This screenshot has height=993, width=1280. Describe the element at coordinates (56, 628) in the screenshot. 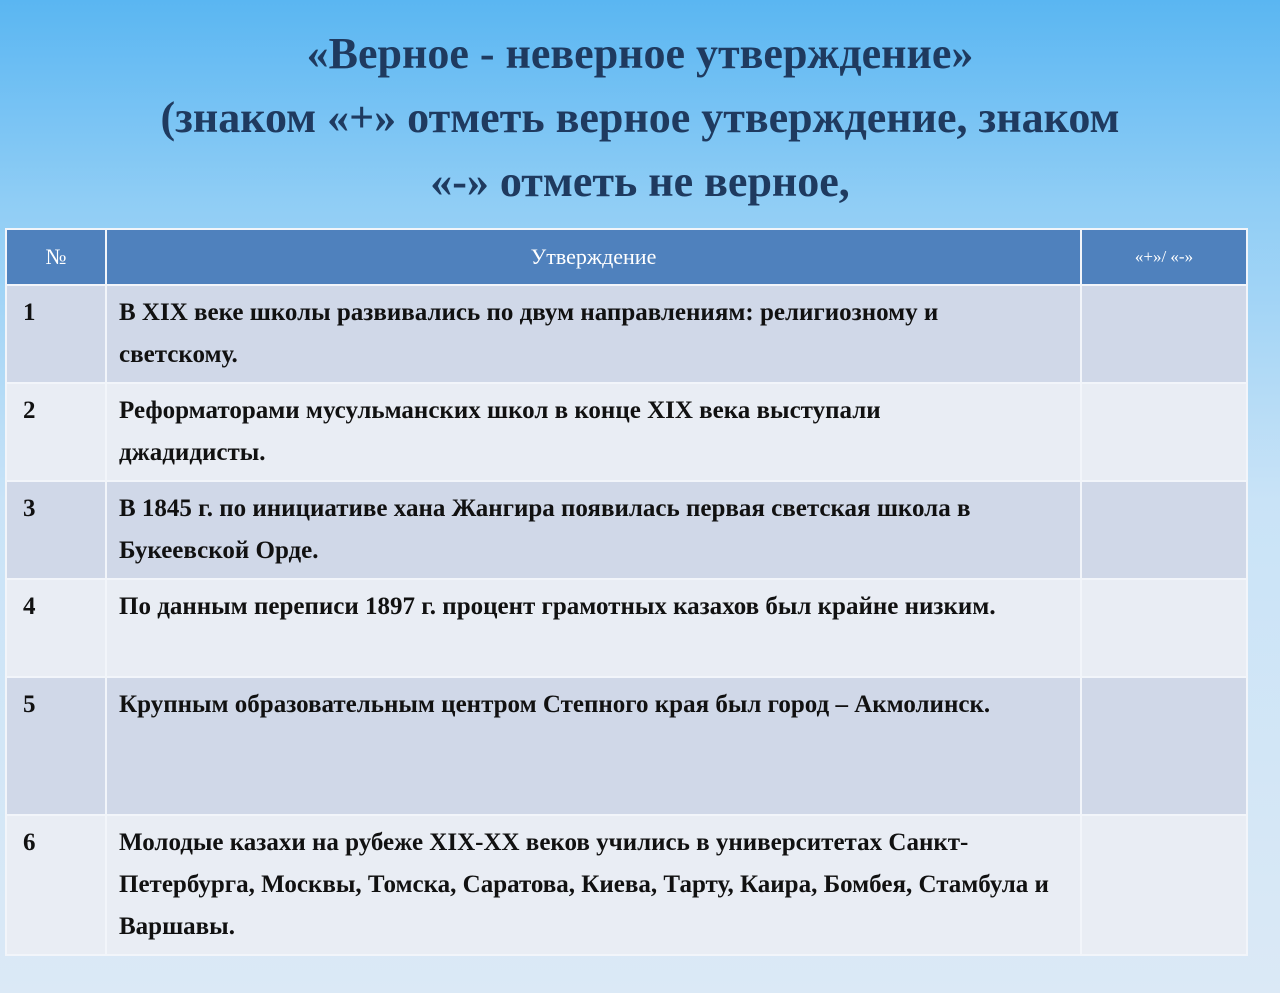

I see `row-number: 4` at that location.